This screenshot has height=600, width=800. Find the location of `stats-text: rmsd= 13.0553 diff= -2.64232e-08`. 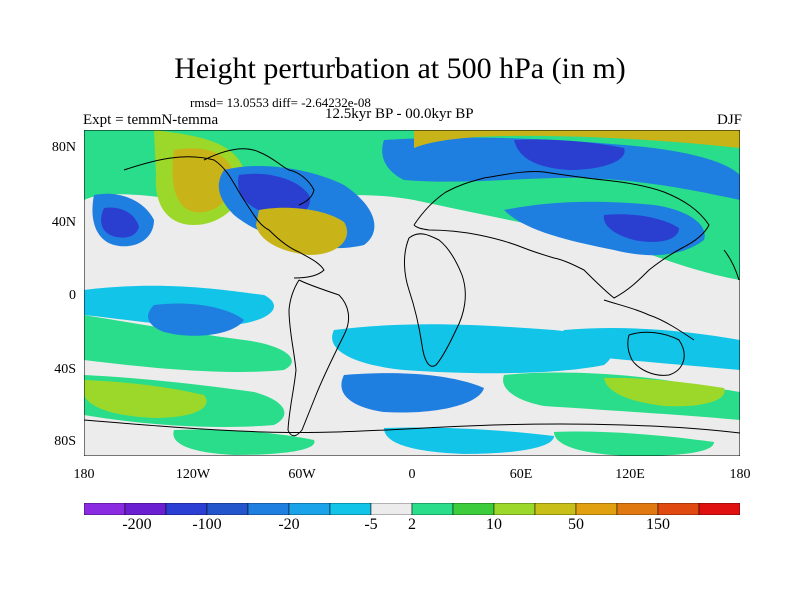

stats-text: rmsd= 13.0553 diff= -2.64232e-08 is located at coordinates (280, 102).